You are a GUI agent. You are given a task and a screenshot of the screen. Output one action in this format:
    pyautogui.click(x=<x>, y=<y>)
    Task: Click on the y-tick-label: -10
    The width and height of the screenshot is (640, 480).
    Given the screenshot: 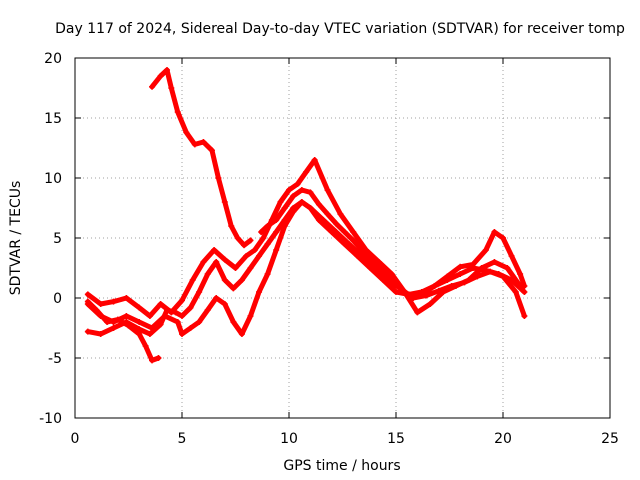 What is the action you would take?
    pyautogui.click(x=50, y=419)
    